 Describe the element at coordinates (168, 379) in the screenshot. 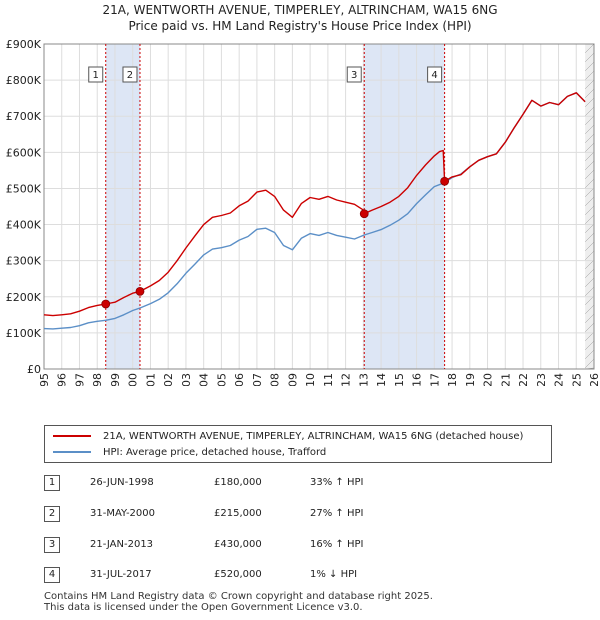

I see `x-tick-label: 2002` at that location.